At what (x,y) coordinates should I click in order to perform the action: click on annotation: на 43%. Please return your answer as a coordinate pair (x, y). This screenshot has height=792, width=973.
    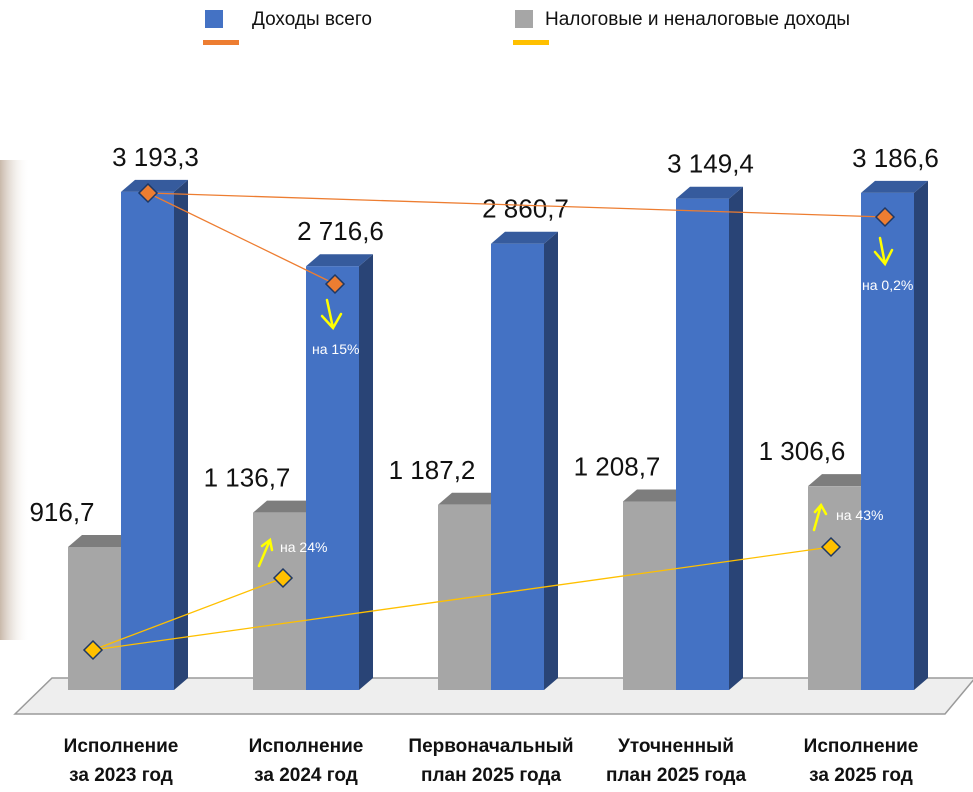
    Looking at the image, I should click on (859, 515).